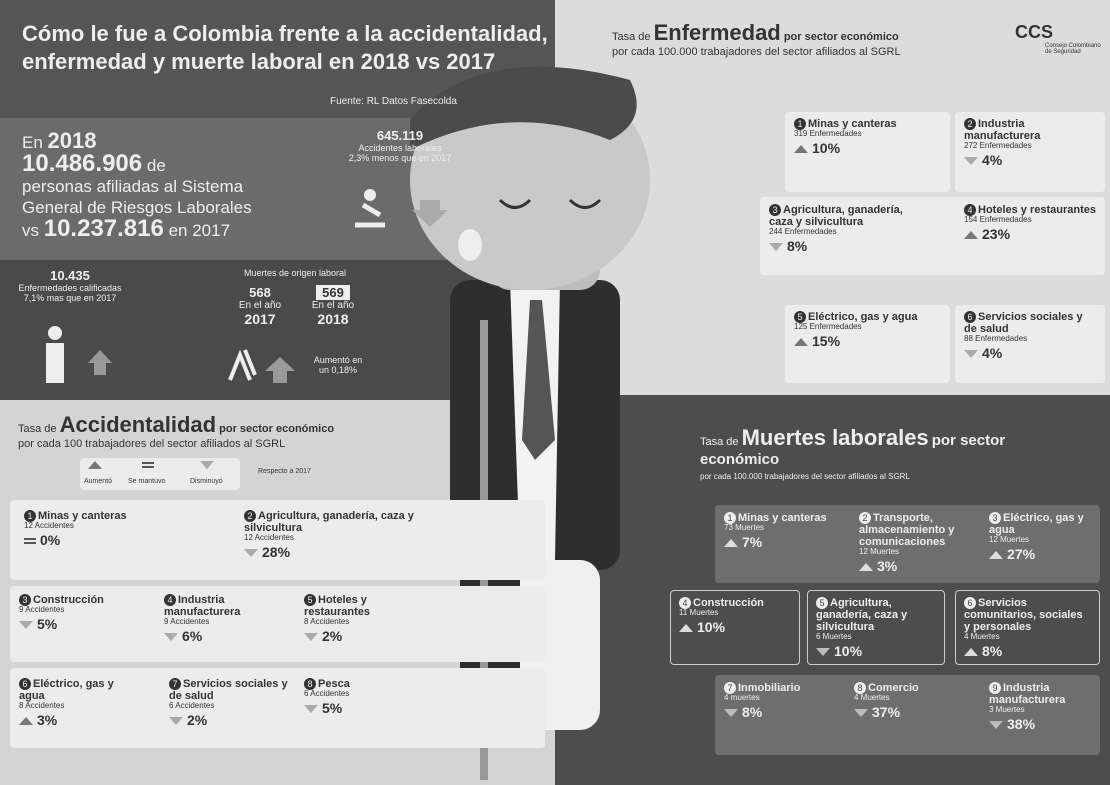  What do you see at coordinates (996, 233) in the screenshot?
I see `sector-pct: 23%` at bounding box center [996, 233].